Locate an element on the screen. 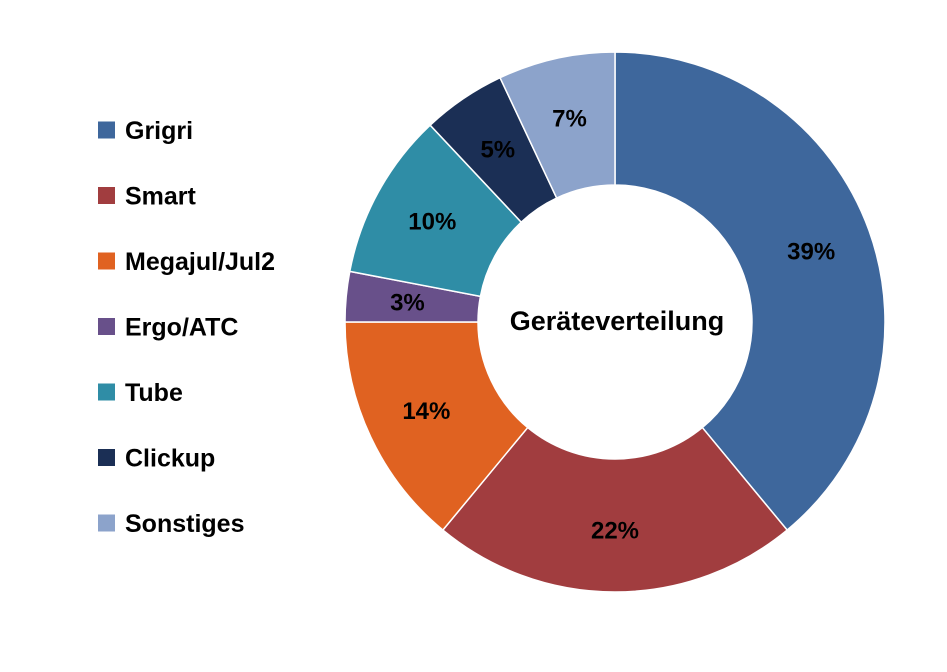 This screenshot has height=672, width=947. legend-swatch-ergo-atc is located at coordinates (106, 326).